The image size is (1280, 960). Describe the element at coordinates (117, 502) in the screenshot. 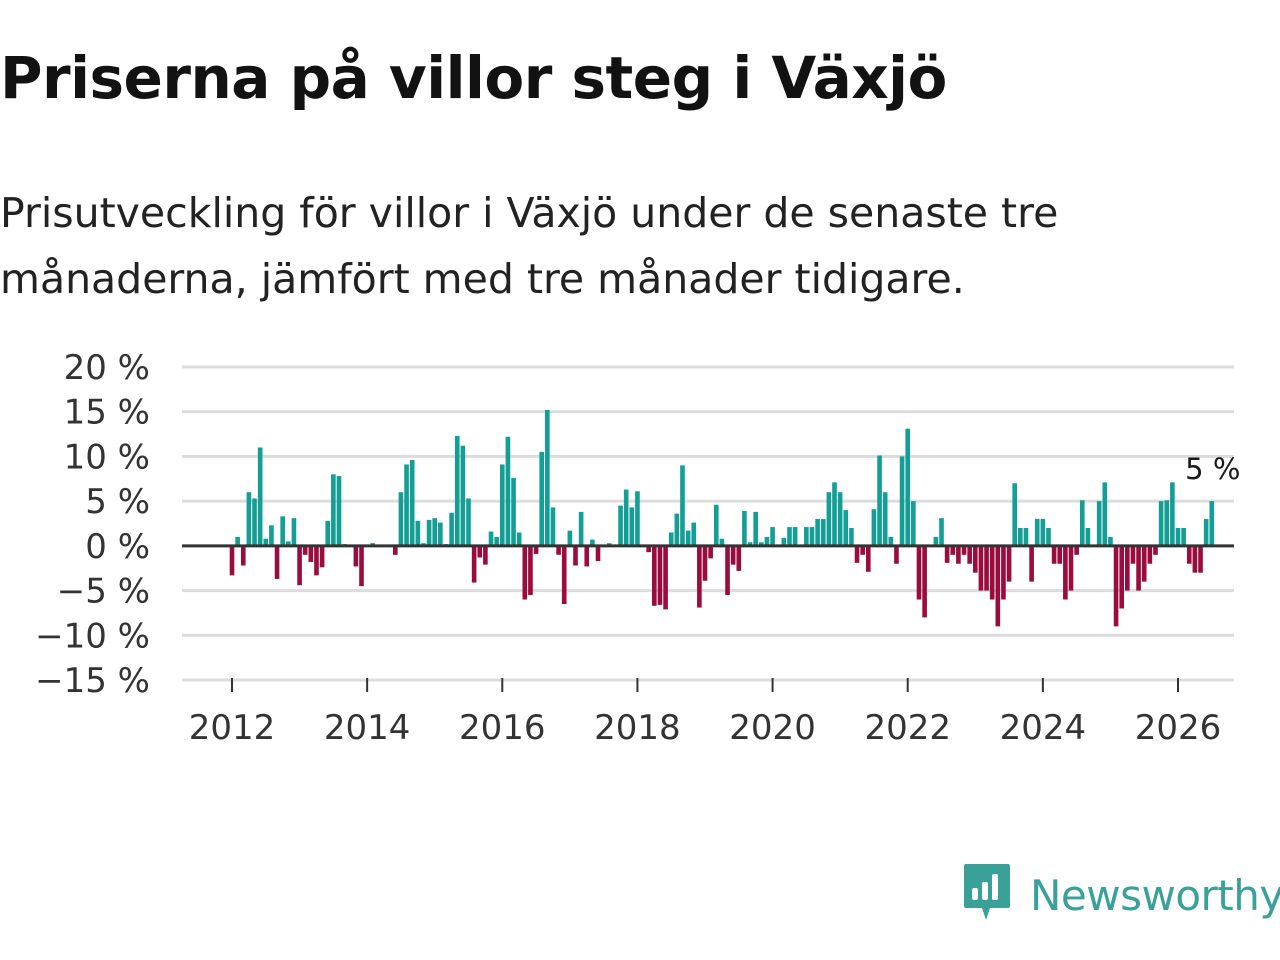

I see `y-tick-label: 5 %` at that location.